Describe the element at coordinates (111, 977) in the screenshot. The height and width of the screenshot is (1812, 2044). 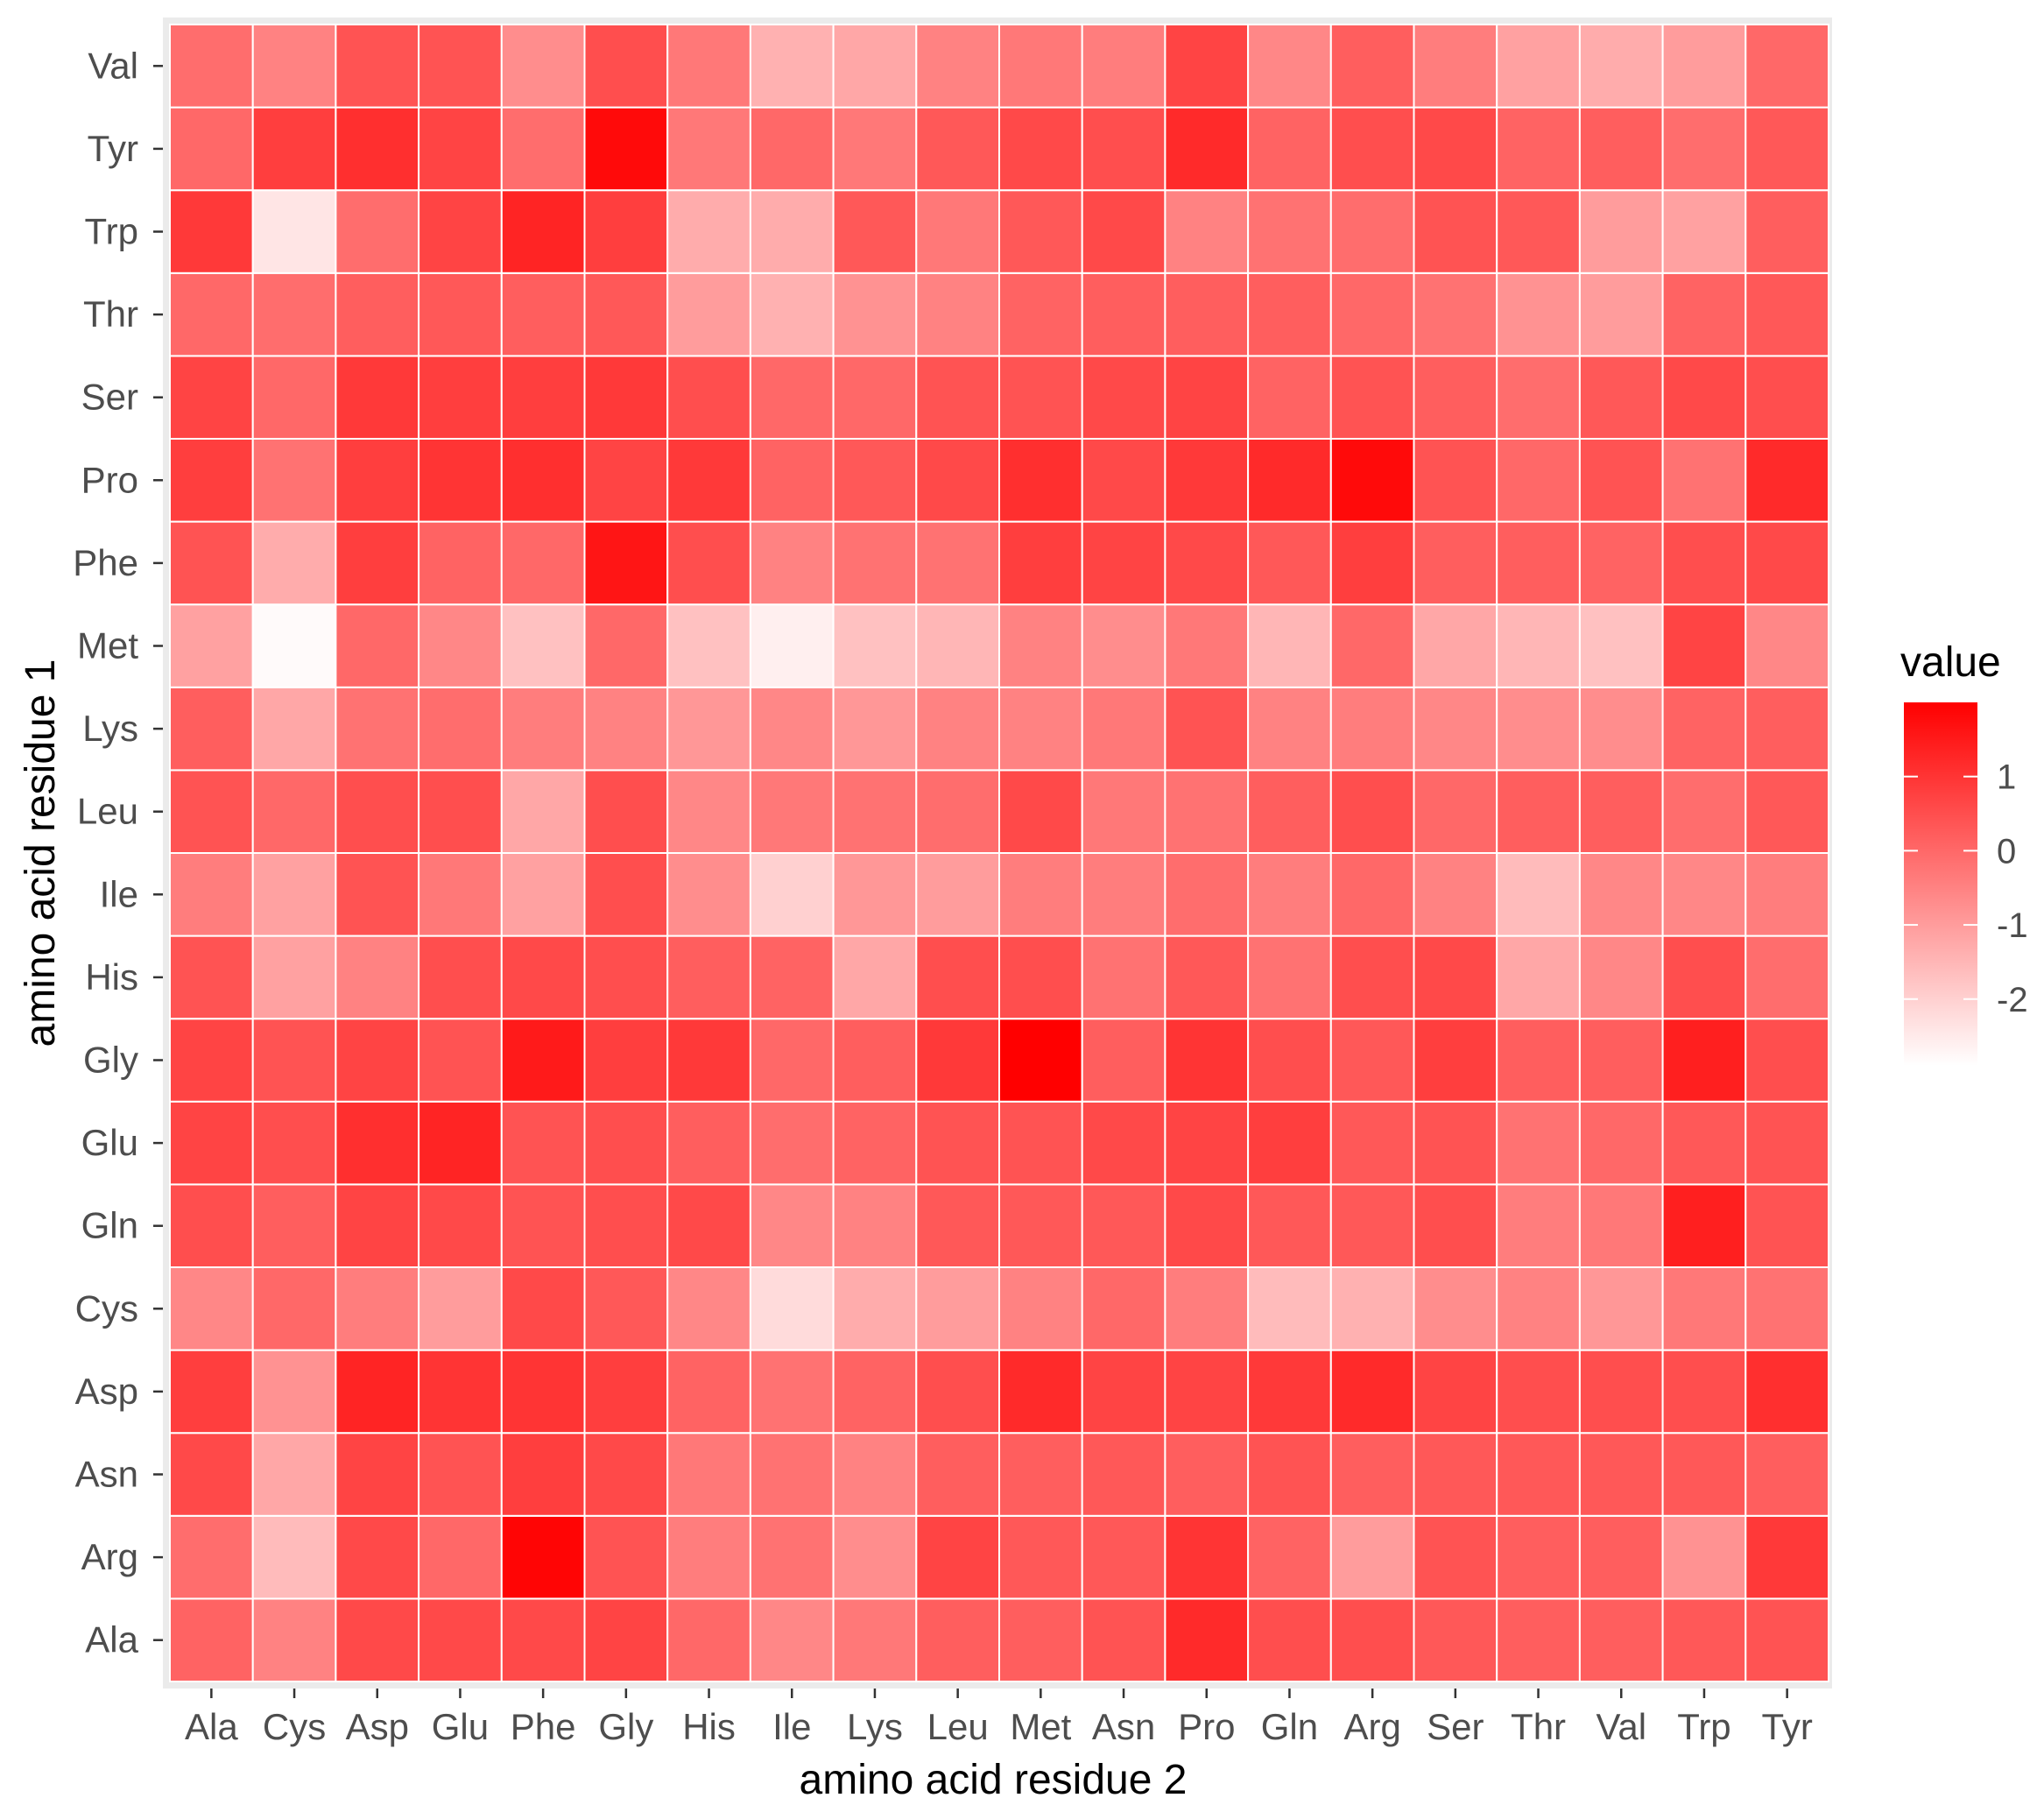
I see `y-tick-label: His` at that location.